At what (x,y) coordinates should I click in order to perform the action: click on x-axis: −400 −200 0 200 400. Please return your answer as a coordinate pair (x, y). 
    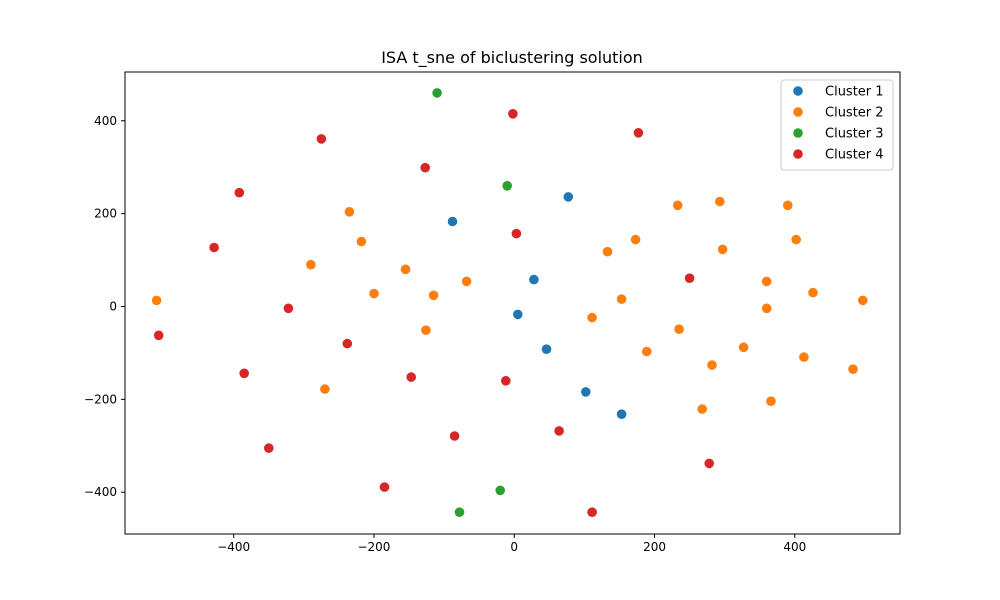
    Looking at the image, I should click on (511, 544).